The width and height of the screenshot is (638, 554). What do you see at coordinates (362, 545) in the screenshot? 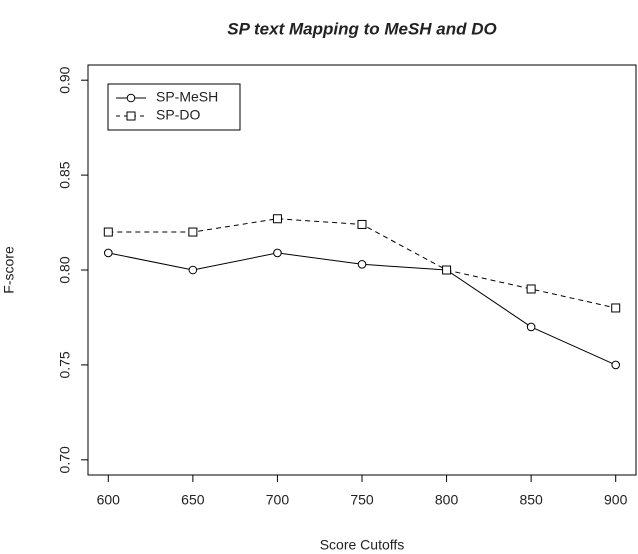
I see `x-axis-label: Score Cutoffs` at bounding box center [362, 545].